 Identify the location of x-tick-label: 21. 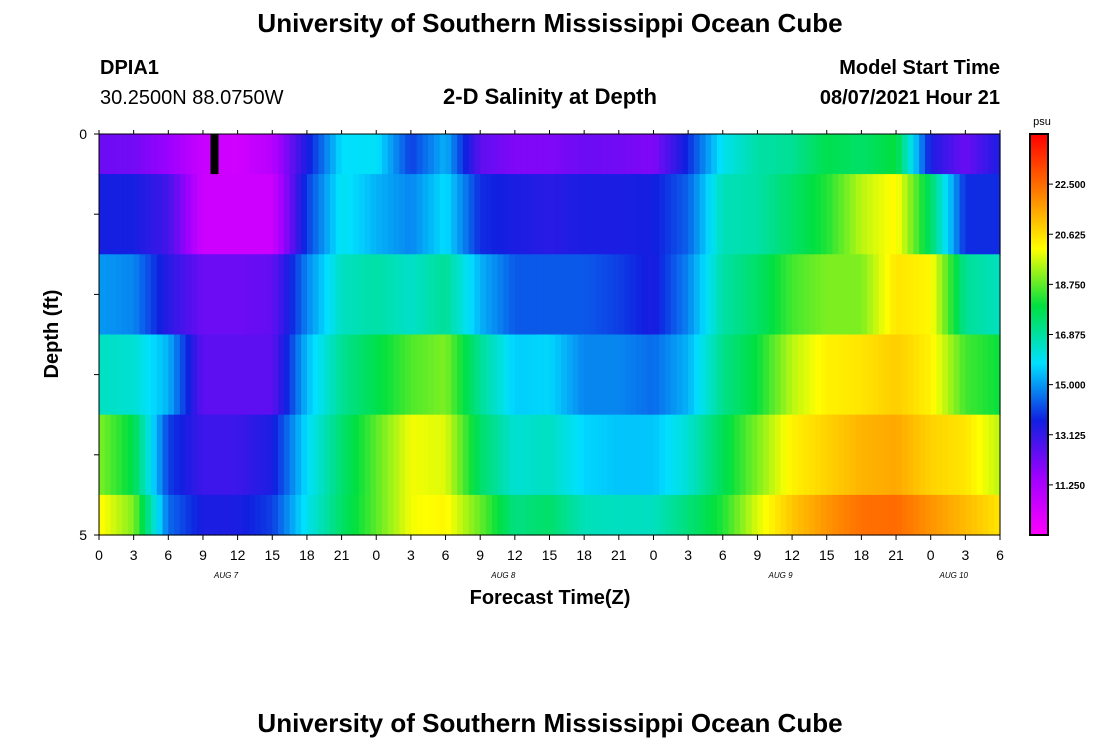
(619, 555).